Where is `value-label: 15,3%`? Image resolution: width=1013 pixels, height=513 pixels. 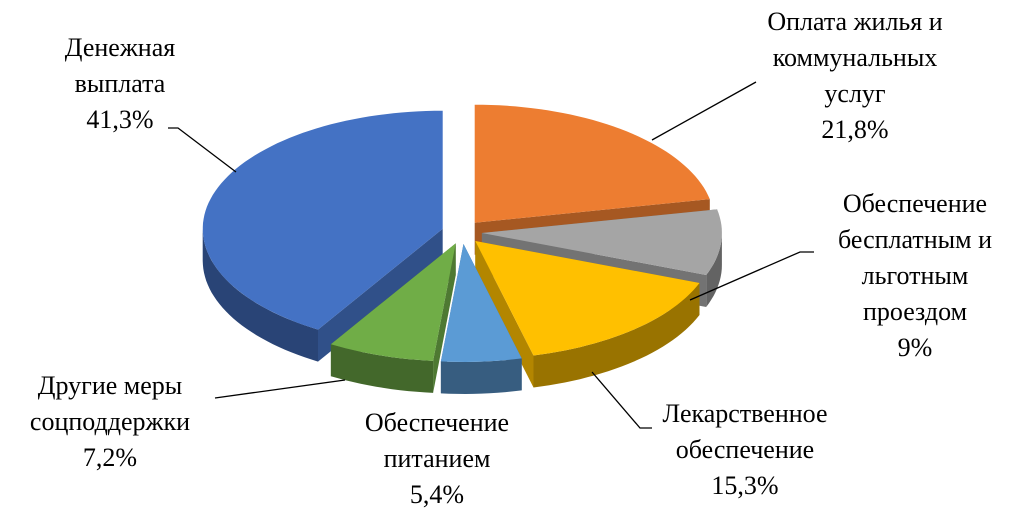 value-label: 15,3% is located at coordinates (745, 485).